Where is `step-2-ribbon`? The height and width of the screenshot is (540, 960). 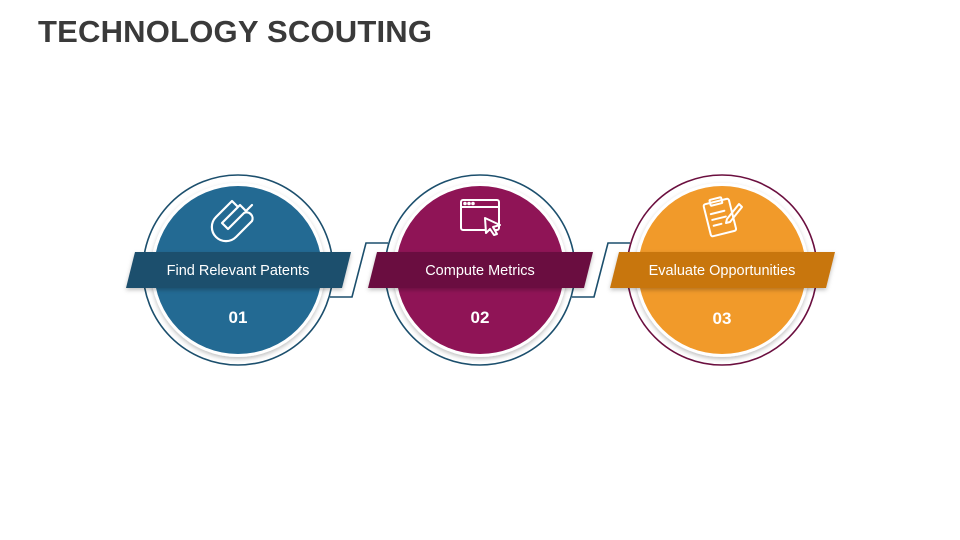 step-2-ribbon is located at coordinates (480, 270).